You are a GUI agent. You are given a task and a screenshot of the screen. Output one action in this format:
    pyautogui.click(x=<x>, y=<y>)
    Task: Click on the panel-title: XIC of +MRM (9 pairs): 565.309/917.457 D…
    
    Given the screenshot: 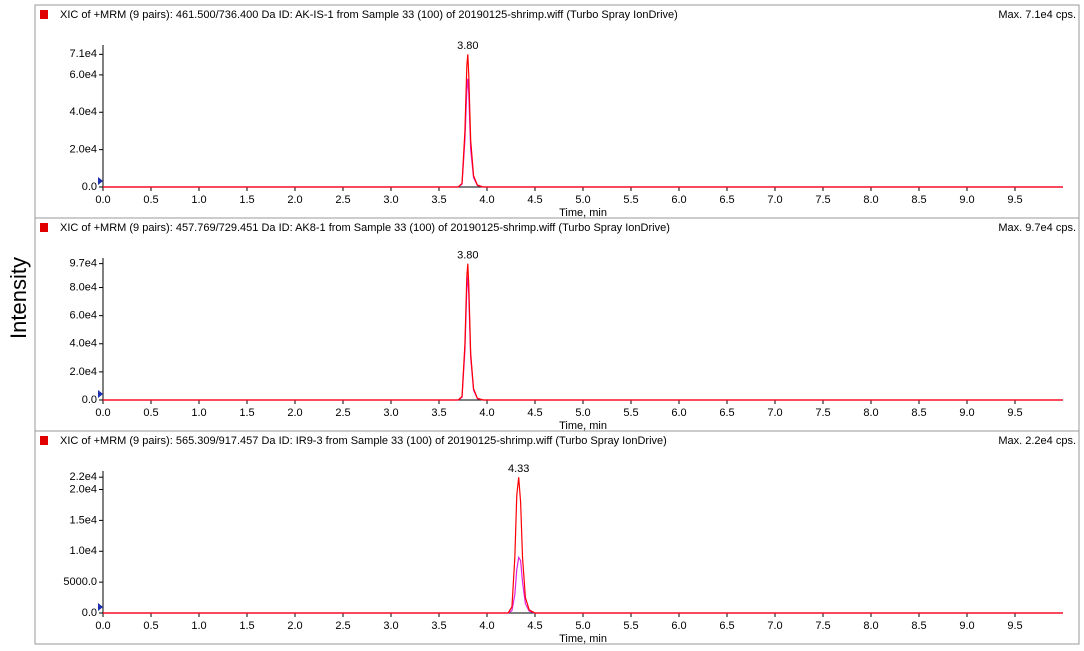 What is the action you would take?
    pyautogui.click(x=363, y=441)
    